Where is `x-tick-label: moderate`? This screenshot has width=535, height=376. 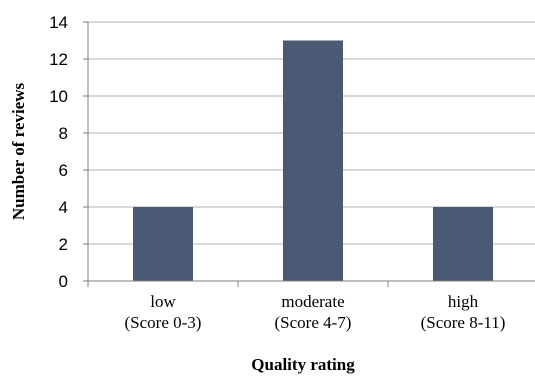
x-tick-label: moderate is located at coordinates (312, 301).